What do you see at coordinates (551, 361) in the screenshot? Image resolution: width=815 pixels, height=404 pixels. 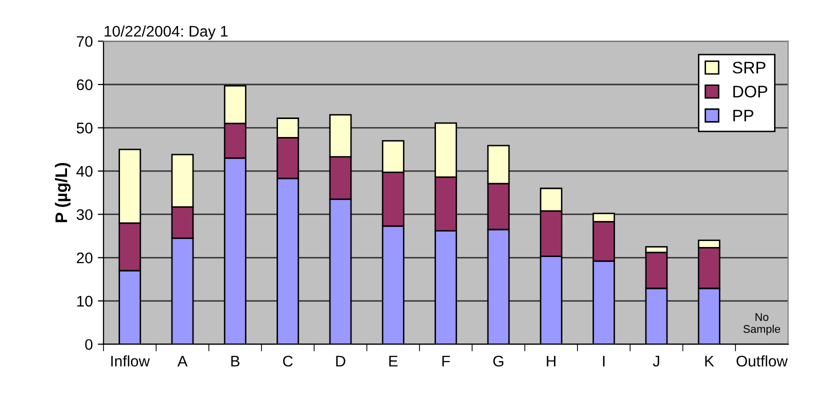 I see `x-tick-label: H` at bounding box center [551, 361].